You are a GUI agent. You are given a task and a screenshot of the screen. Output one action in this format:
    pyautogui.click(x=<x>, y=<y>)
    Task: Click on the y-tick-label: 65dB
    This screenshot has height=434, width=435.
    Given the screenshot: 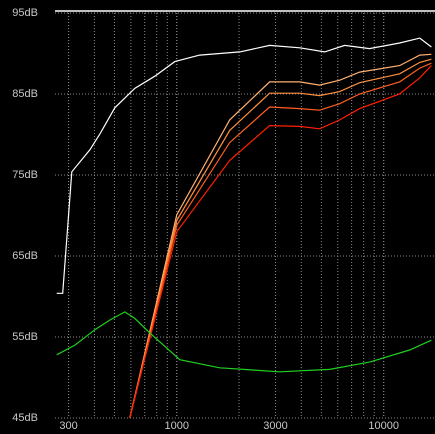 What is the action you would take?
    pyautogui.click(x=25, y=256)
    